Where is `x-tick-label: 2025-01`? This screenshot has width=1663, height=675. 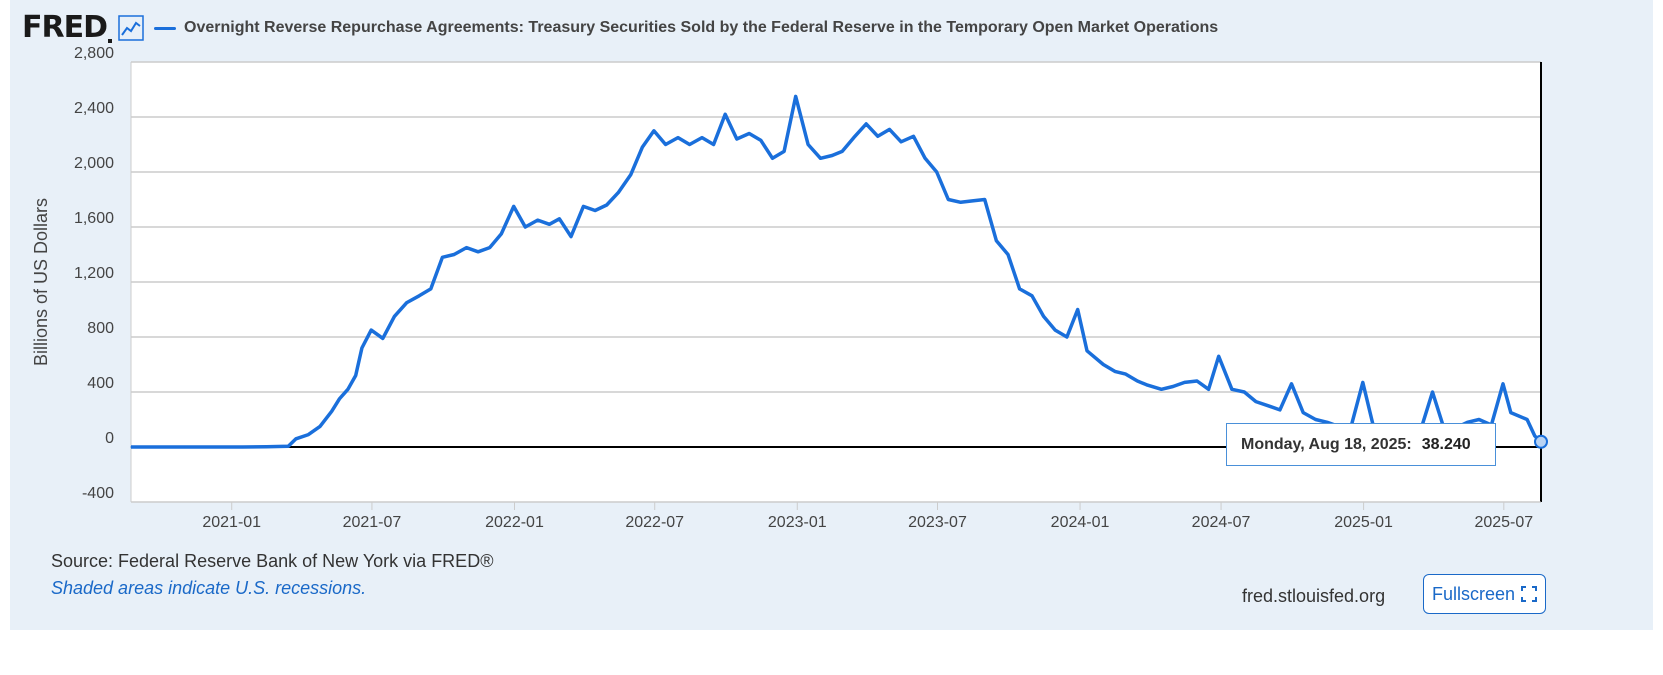 x-tick-label: 2025-01 is located at coordinates (1363, 522).